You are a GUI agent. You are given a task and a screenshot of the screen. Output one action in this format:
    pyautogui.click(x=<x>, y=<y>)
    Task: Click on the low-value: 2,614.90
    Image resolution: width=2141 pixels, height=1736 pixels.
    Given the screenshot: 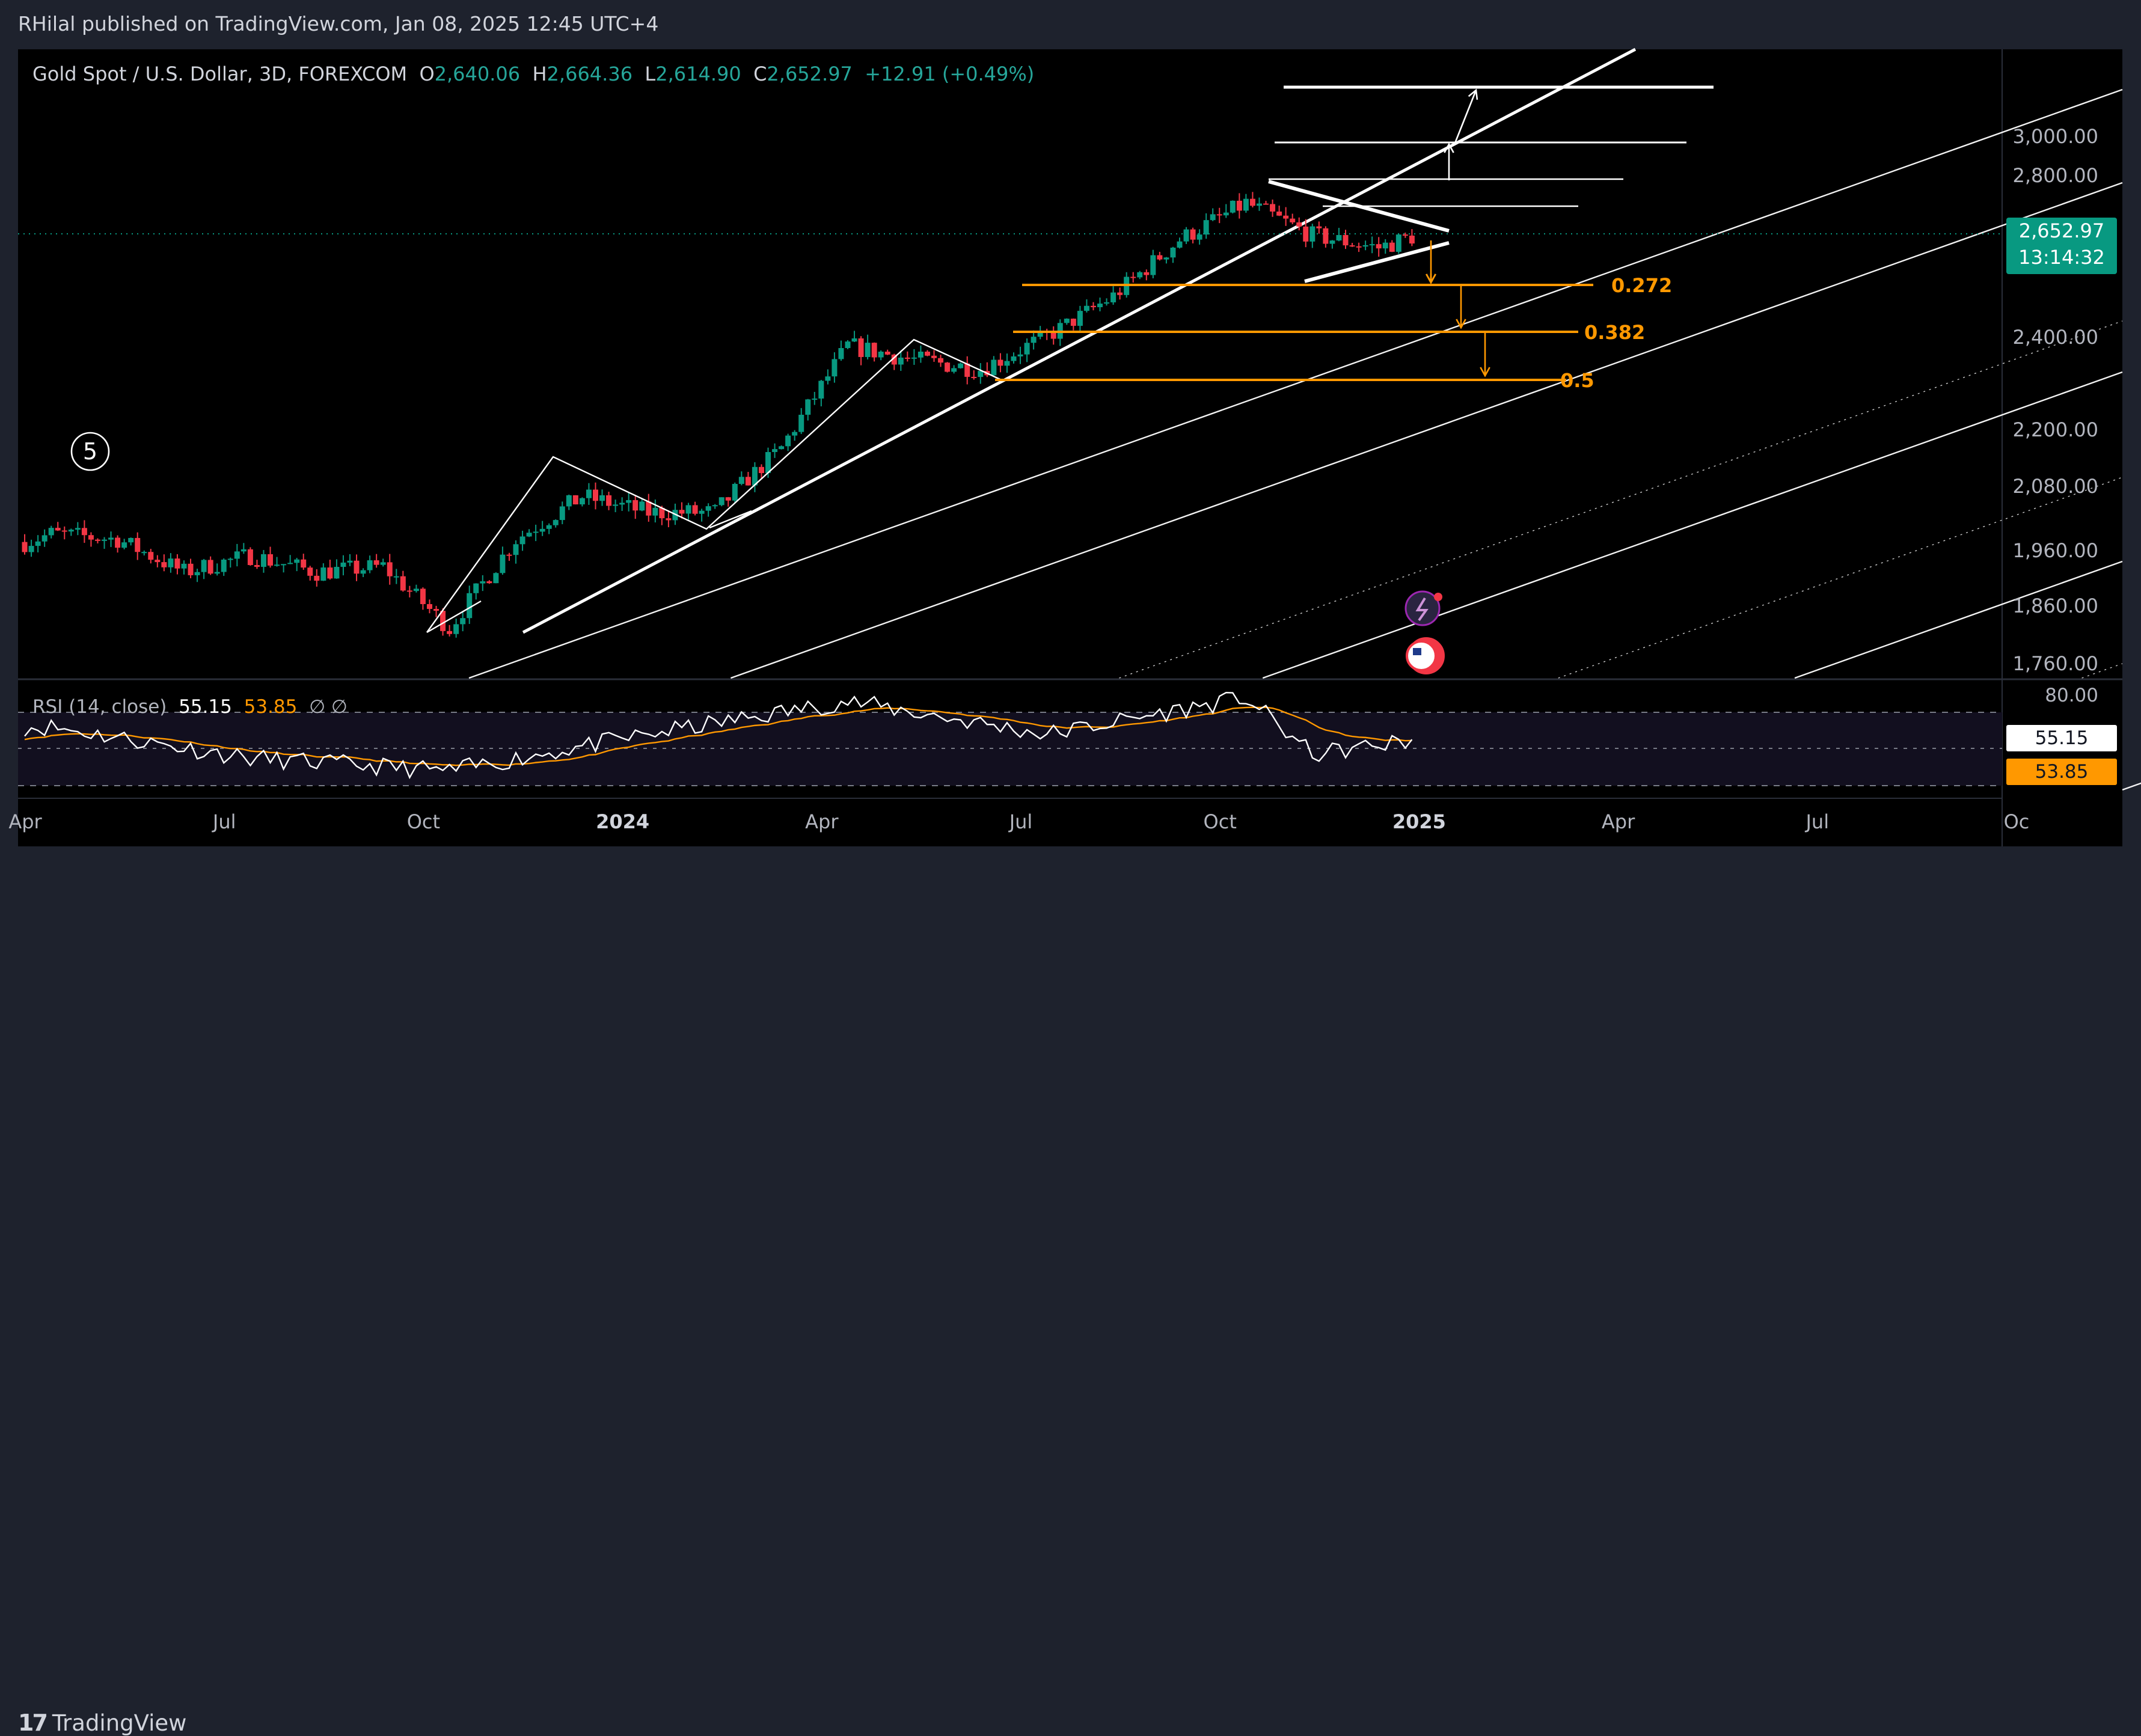 What is the action you would take?
    pyautogui.click(x=698, y=74)
    